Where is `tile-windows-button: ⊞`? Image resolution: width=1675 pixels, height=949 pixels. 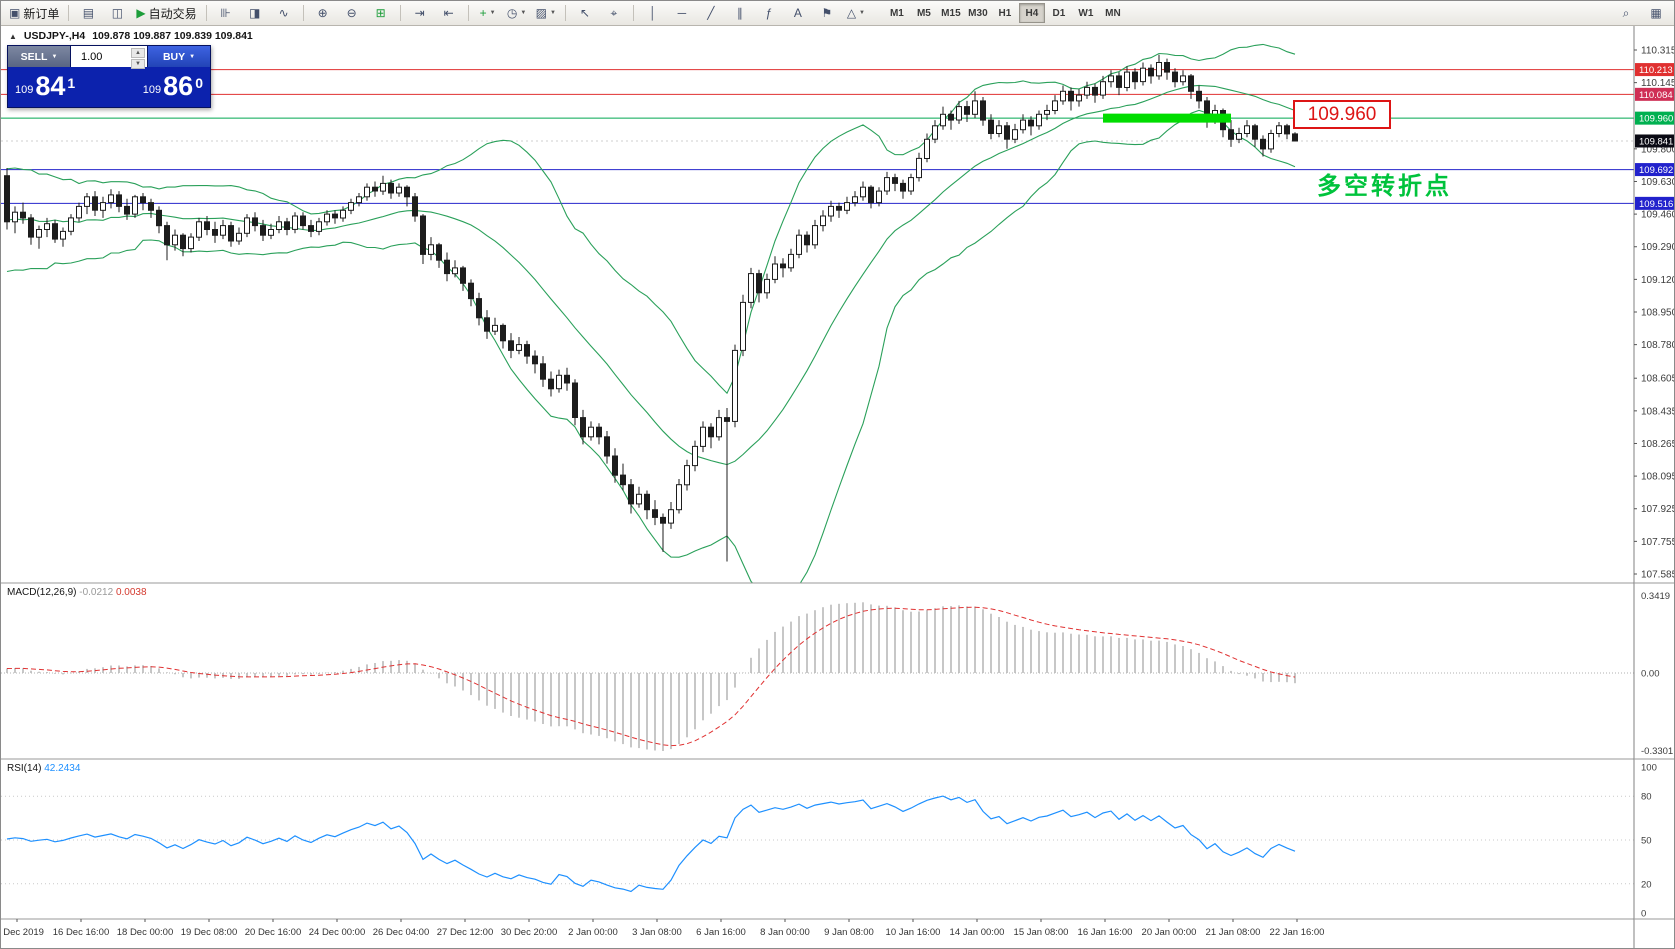
tile-windows-button: ⊞ is located at coordinates (381, 13).